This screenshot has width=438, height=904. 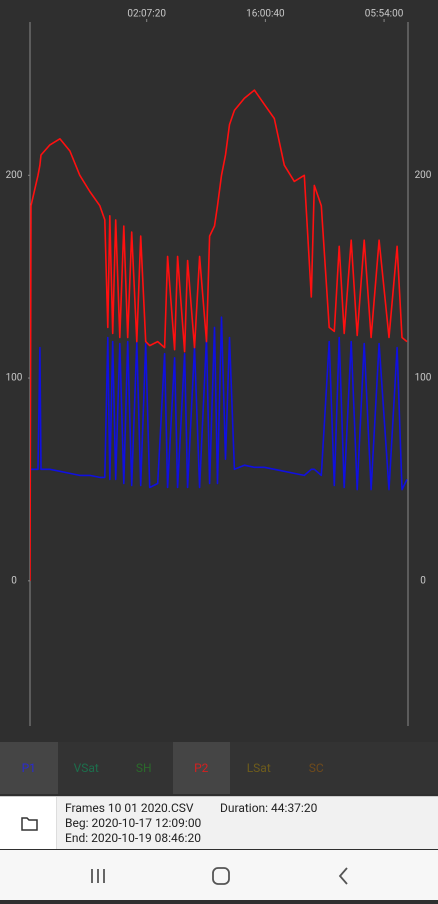 I want to click on x-tick-label: 16:00:40, so click(x=265, y=14).